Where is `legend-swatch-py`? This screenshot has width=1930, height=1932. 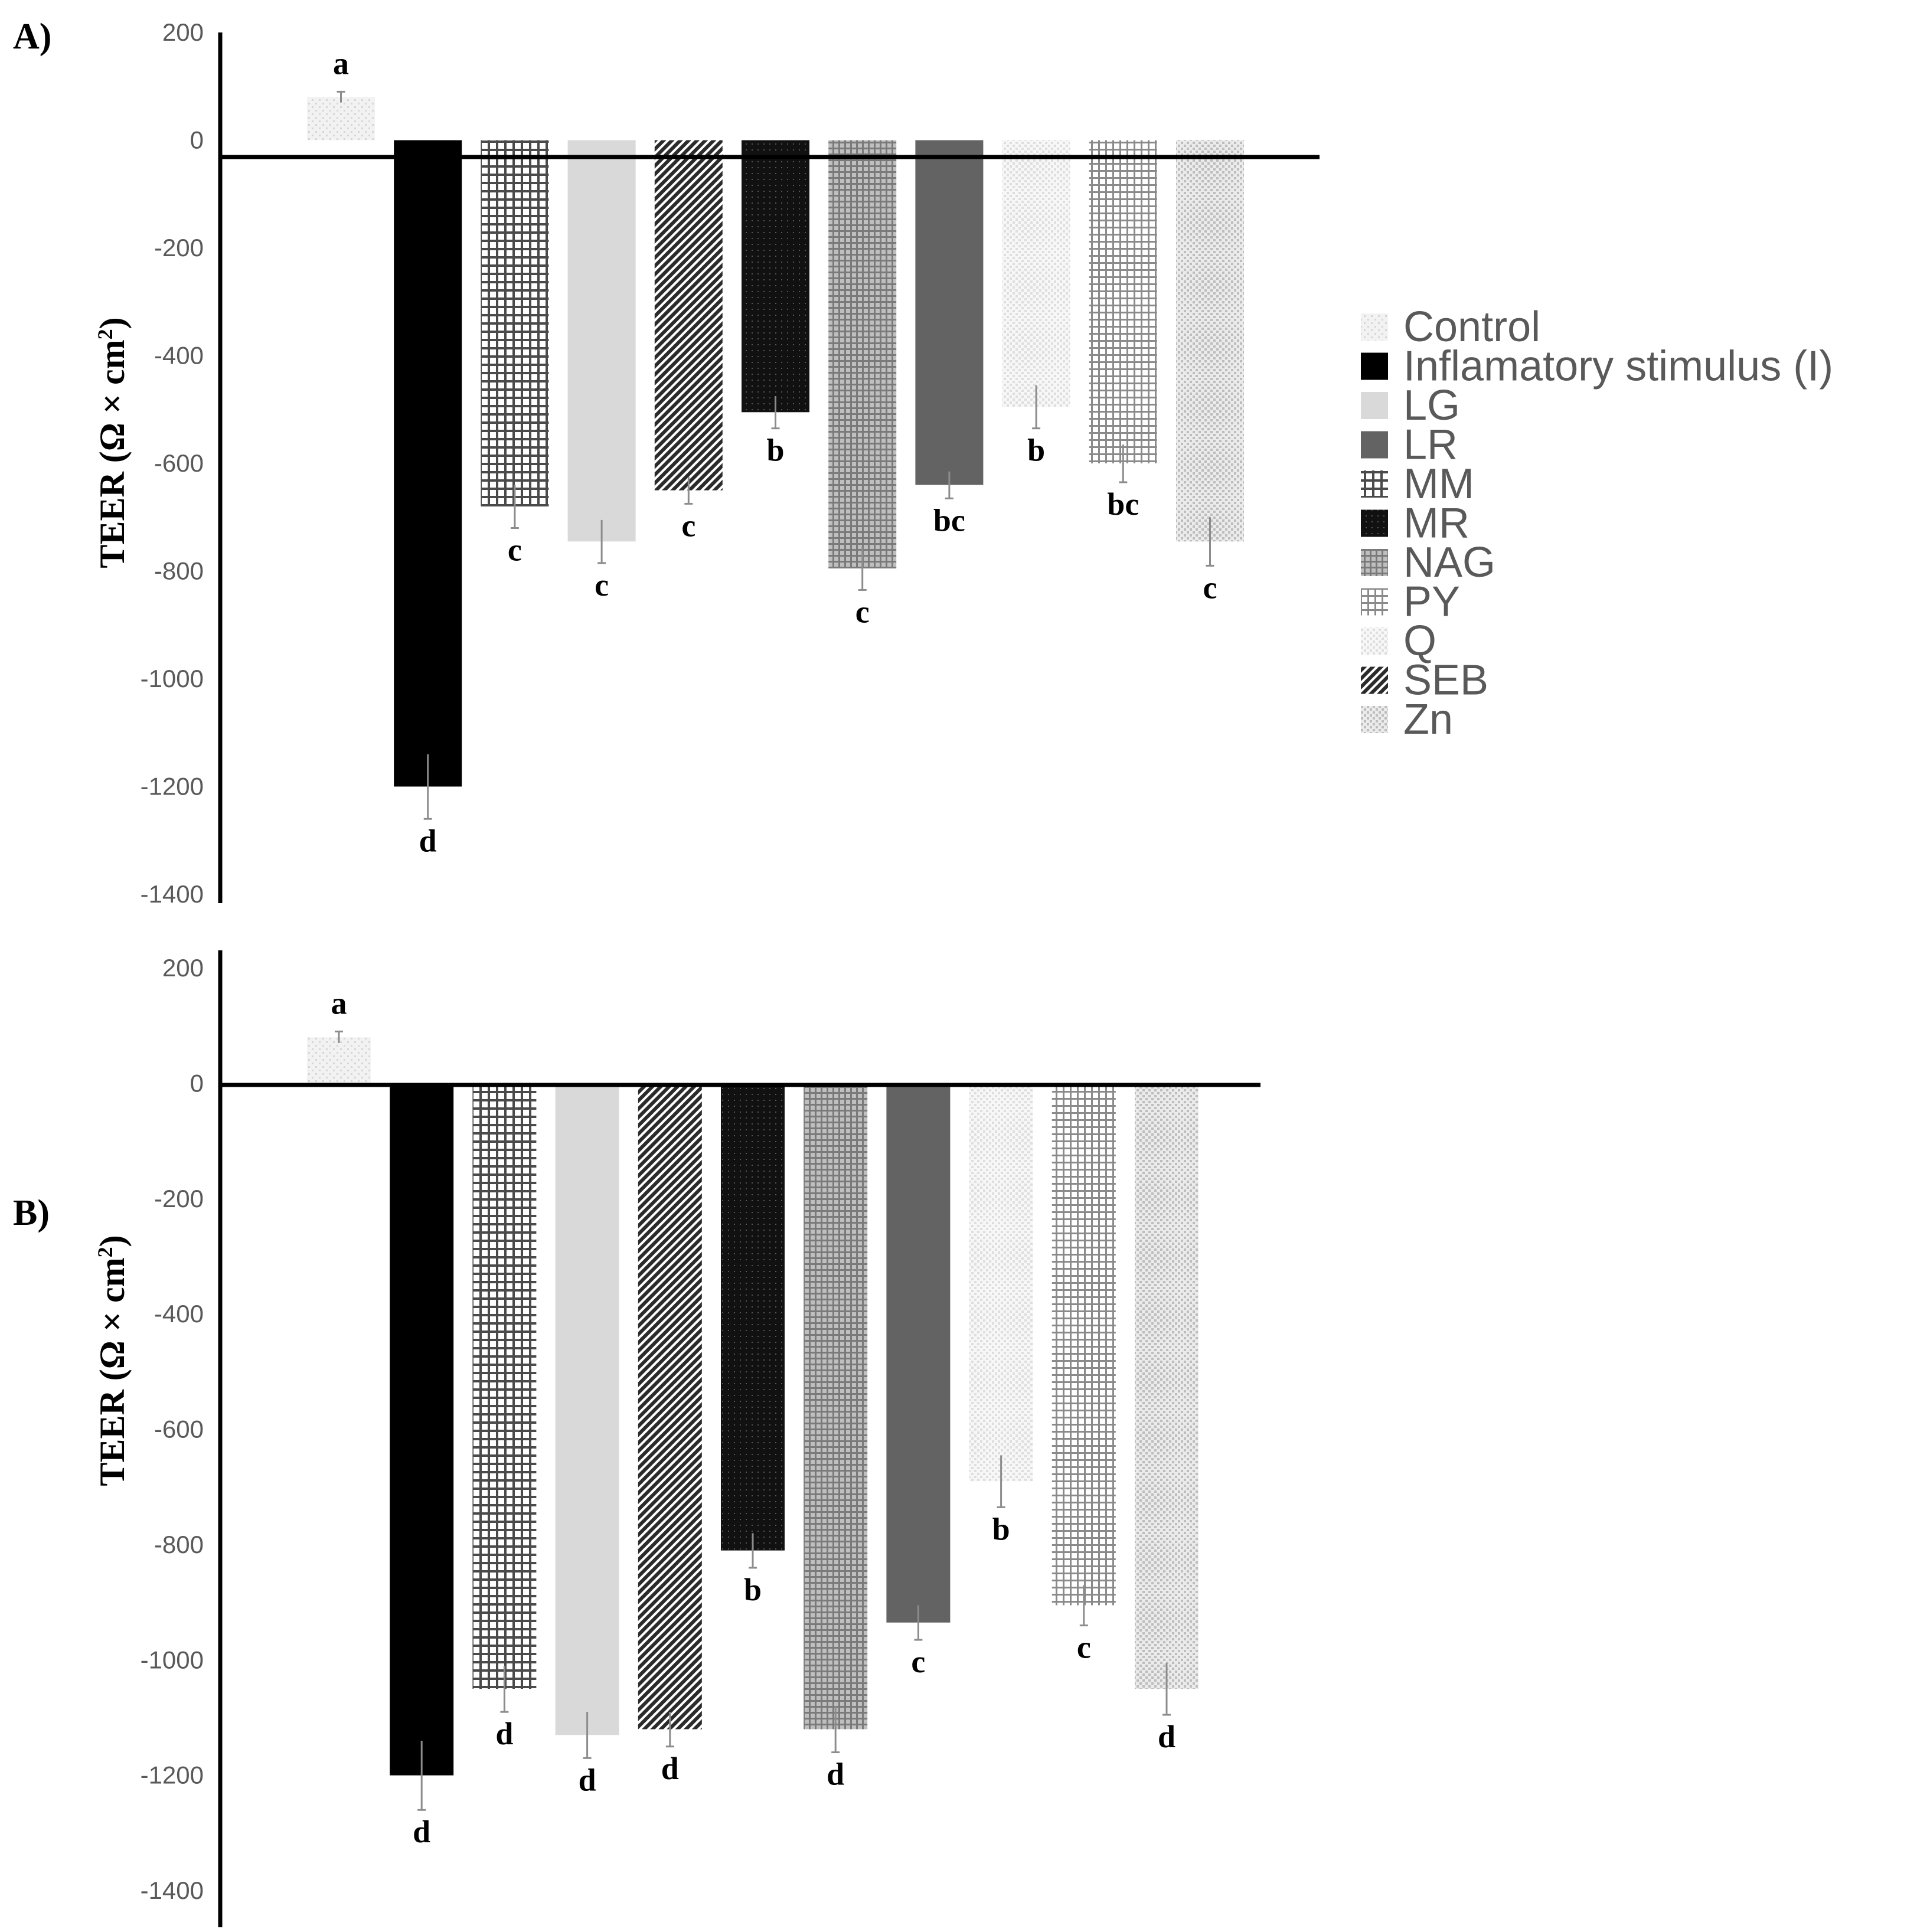
legend-swatch-py is located at coordinates (1374, 602).